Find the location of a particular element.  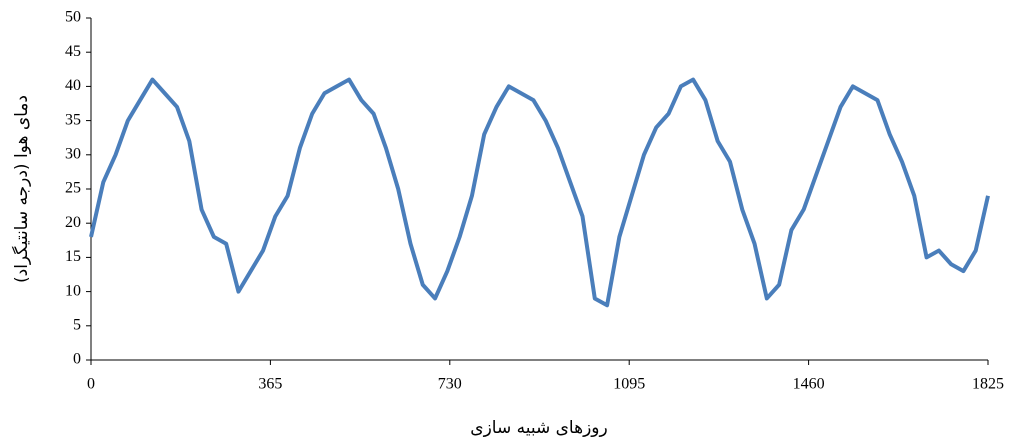

x-tick-label: 1460 is located at coordinates (809, 384).